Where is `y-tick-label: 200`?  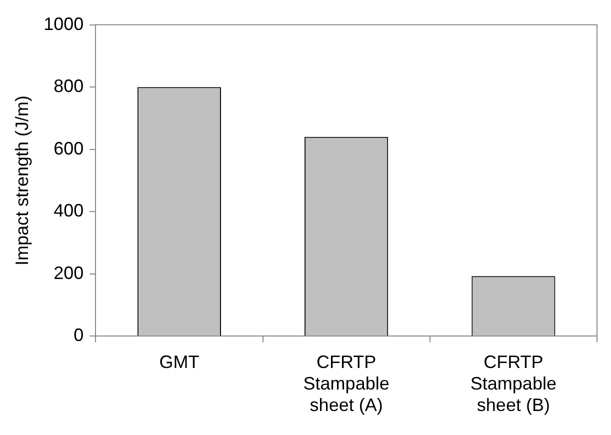
y-tick-label: 200 is located at coordinates (69, 272).